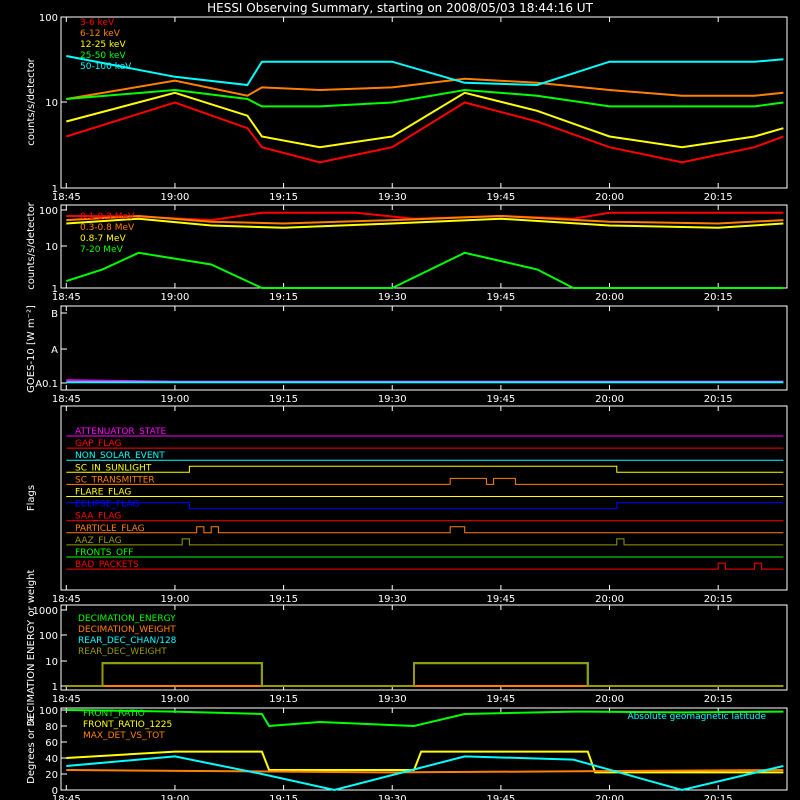 Image resolution: width=800 pixels, height=800 pixels. I want to click on decimation-x-tick-label: 19:30, so click(392, 699).